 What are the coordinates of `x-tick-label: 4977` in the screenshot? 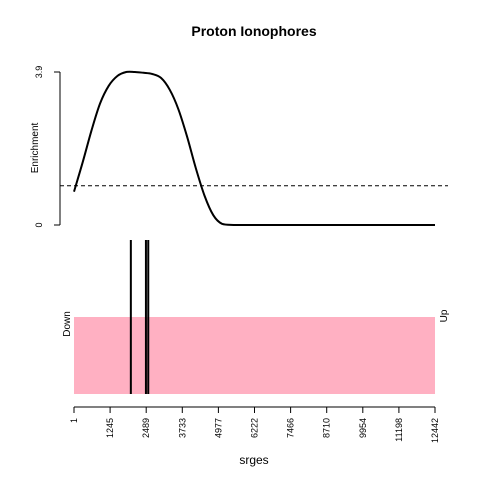 It's located at (218, 428).